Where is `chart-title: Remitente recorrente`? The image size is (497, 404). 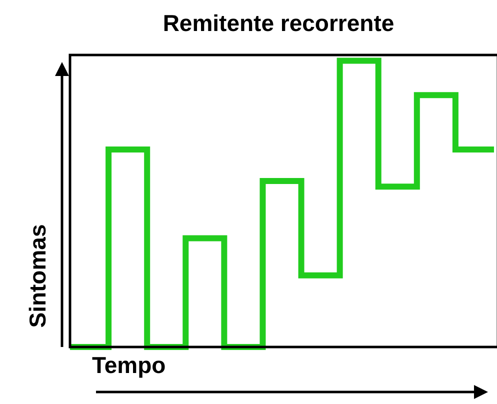 chart-title: Remitente recorrente is located at coordinates (279, 23).